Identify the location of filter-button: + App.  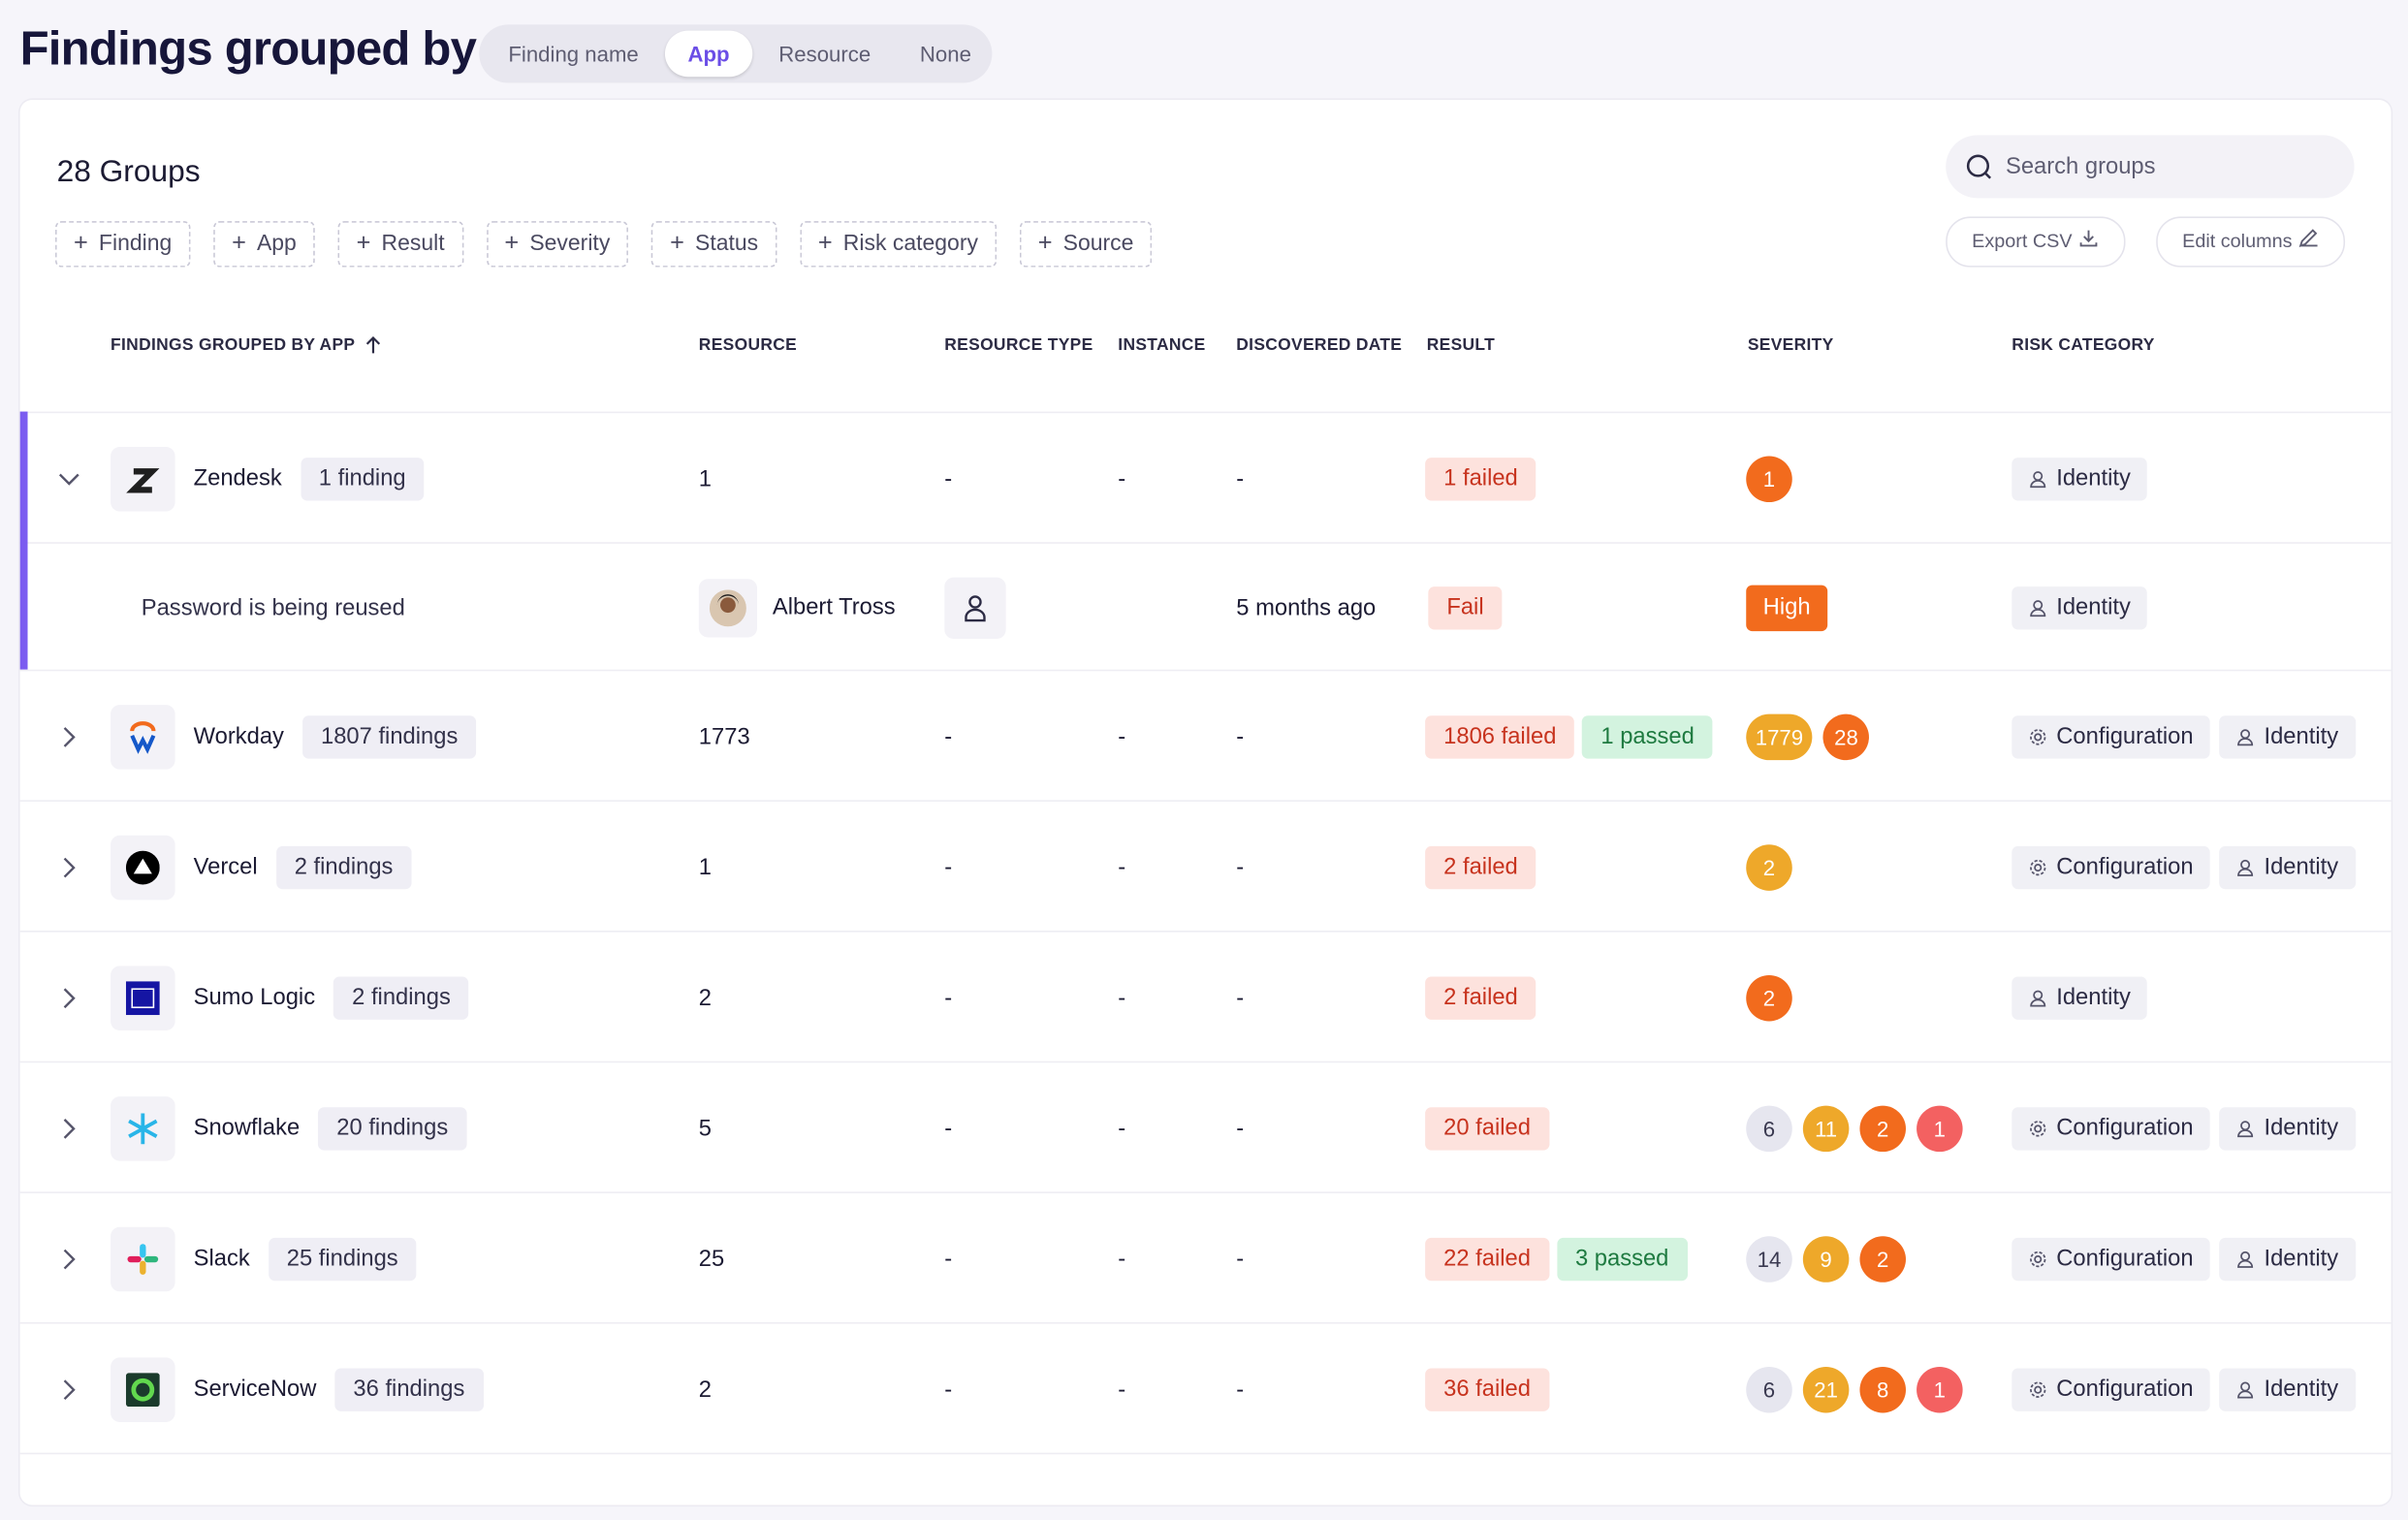
(264, 244).